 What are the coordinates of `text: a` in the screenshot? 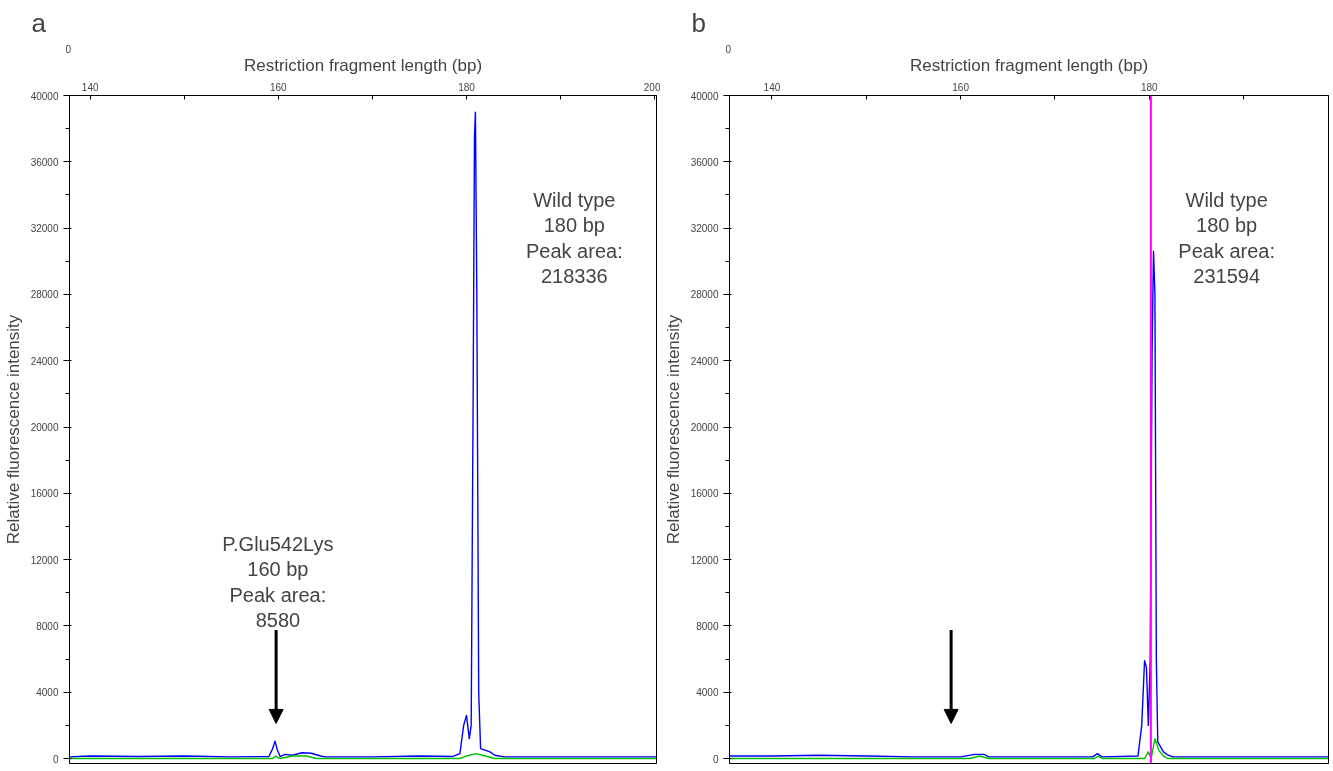 It's located at (39, 22).